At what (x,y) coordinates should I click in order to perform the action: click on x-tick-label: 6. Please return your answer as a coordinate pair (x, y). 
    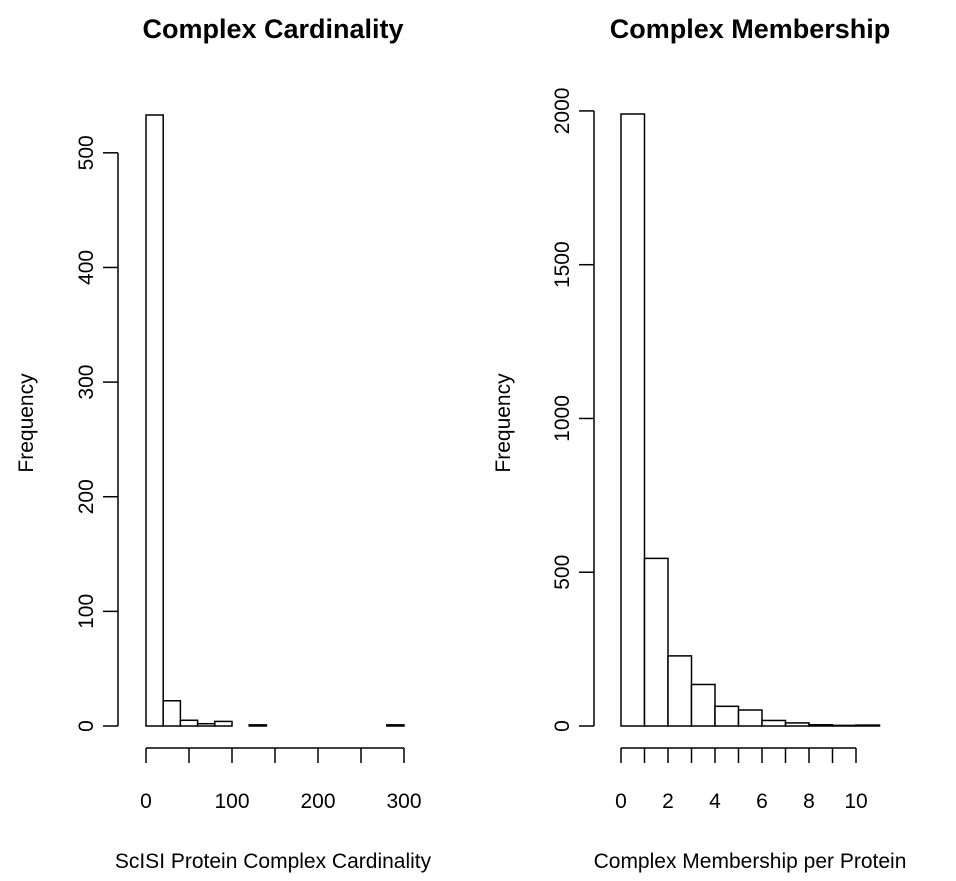
    Looking at the image, I should click on (762, 801).